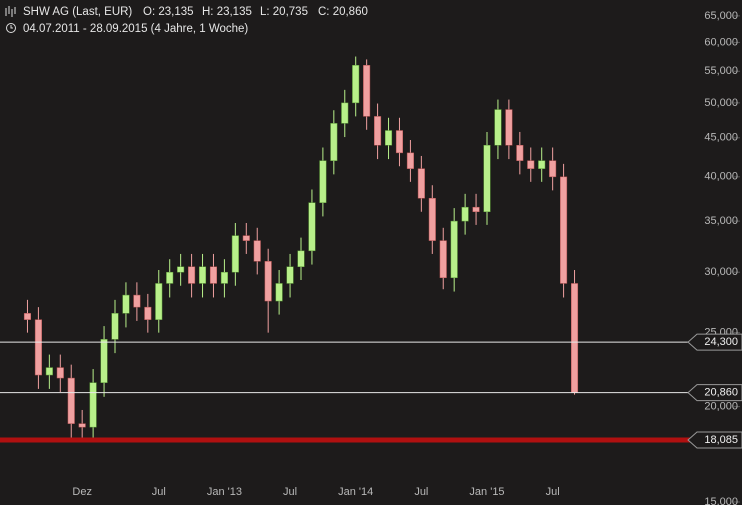 The image size is (742, 505). I want to click on header-low: L: 20,735, so click(284, 12).